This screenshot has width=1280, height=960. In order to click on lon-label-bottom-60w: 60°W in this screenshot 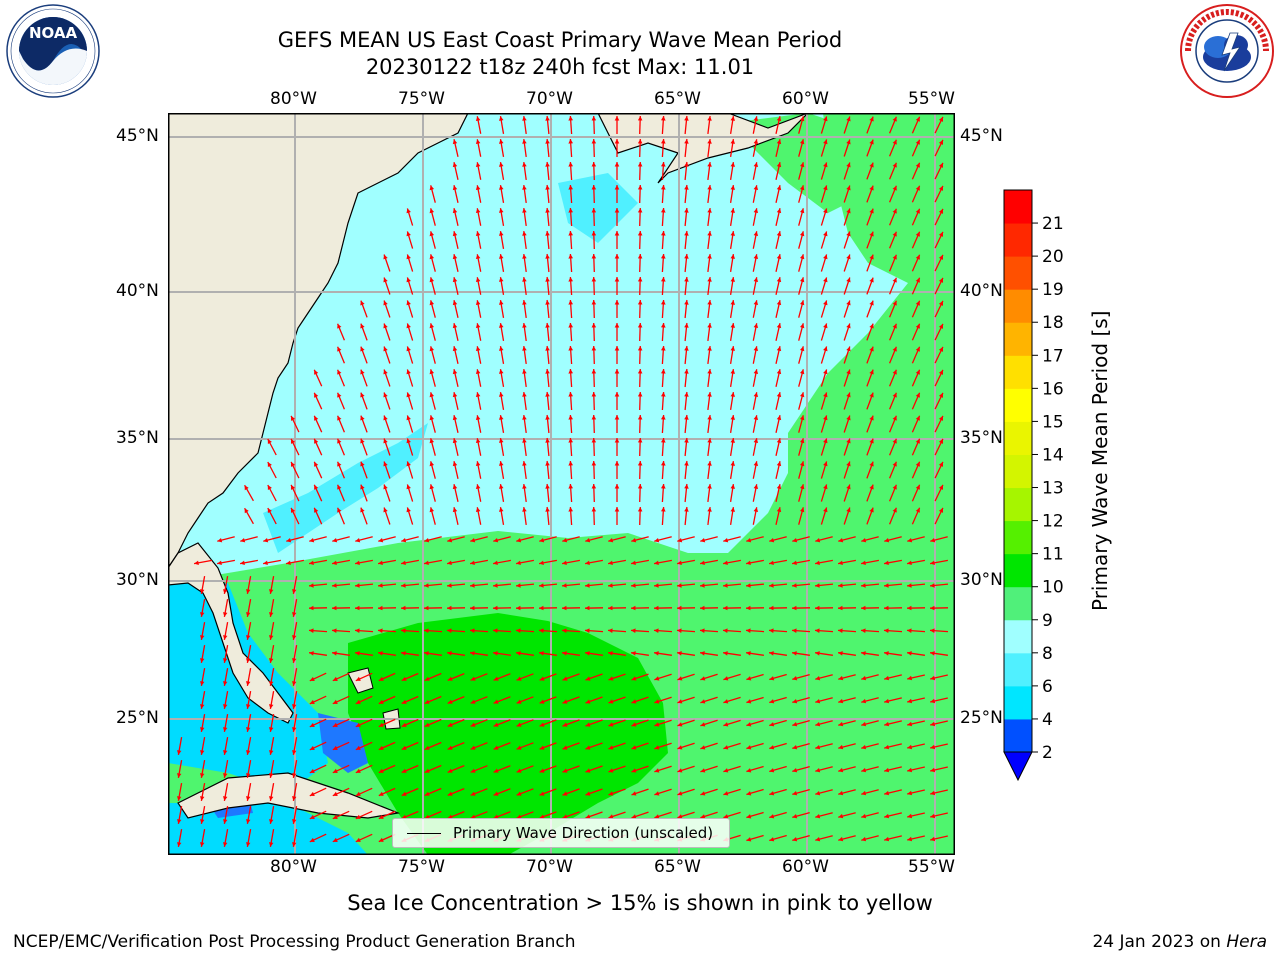, I will do `click(805, 867)`.